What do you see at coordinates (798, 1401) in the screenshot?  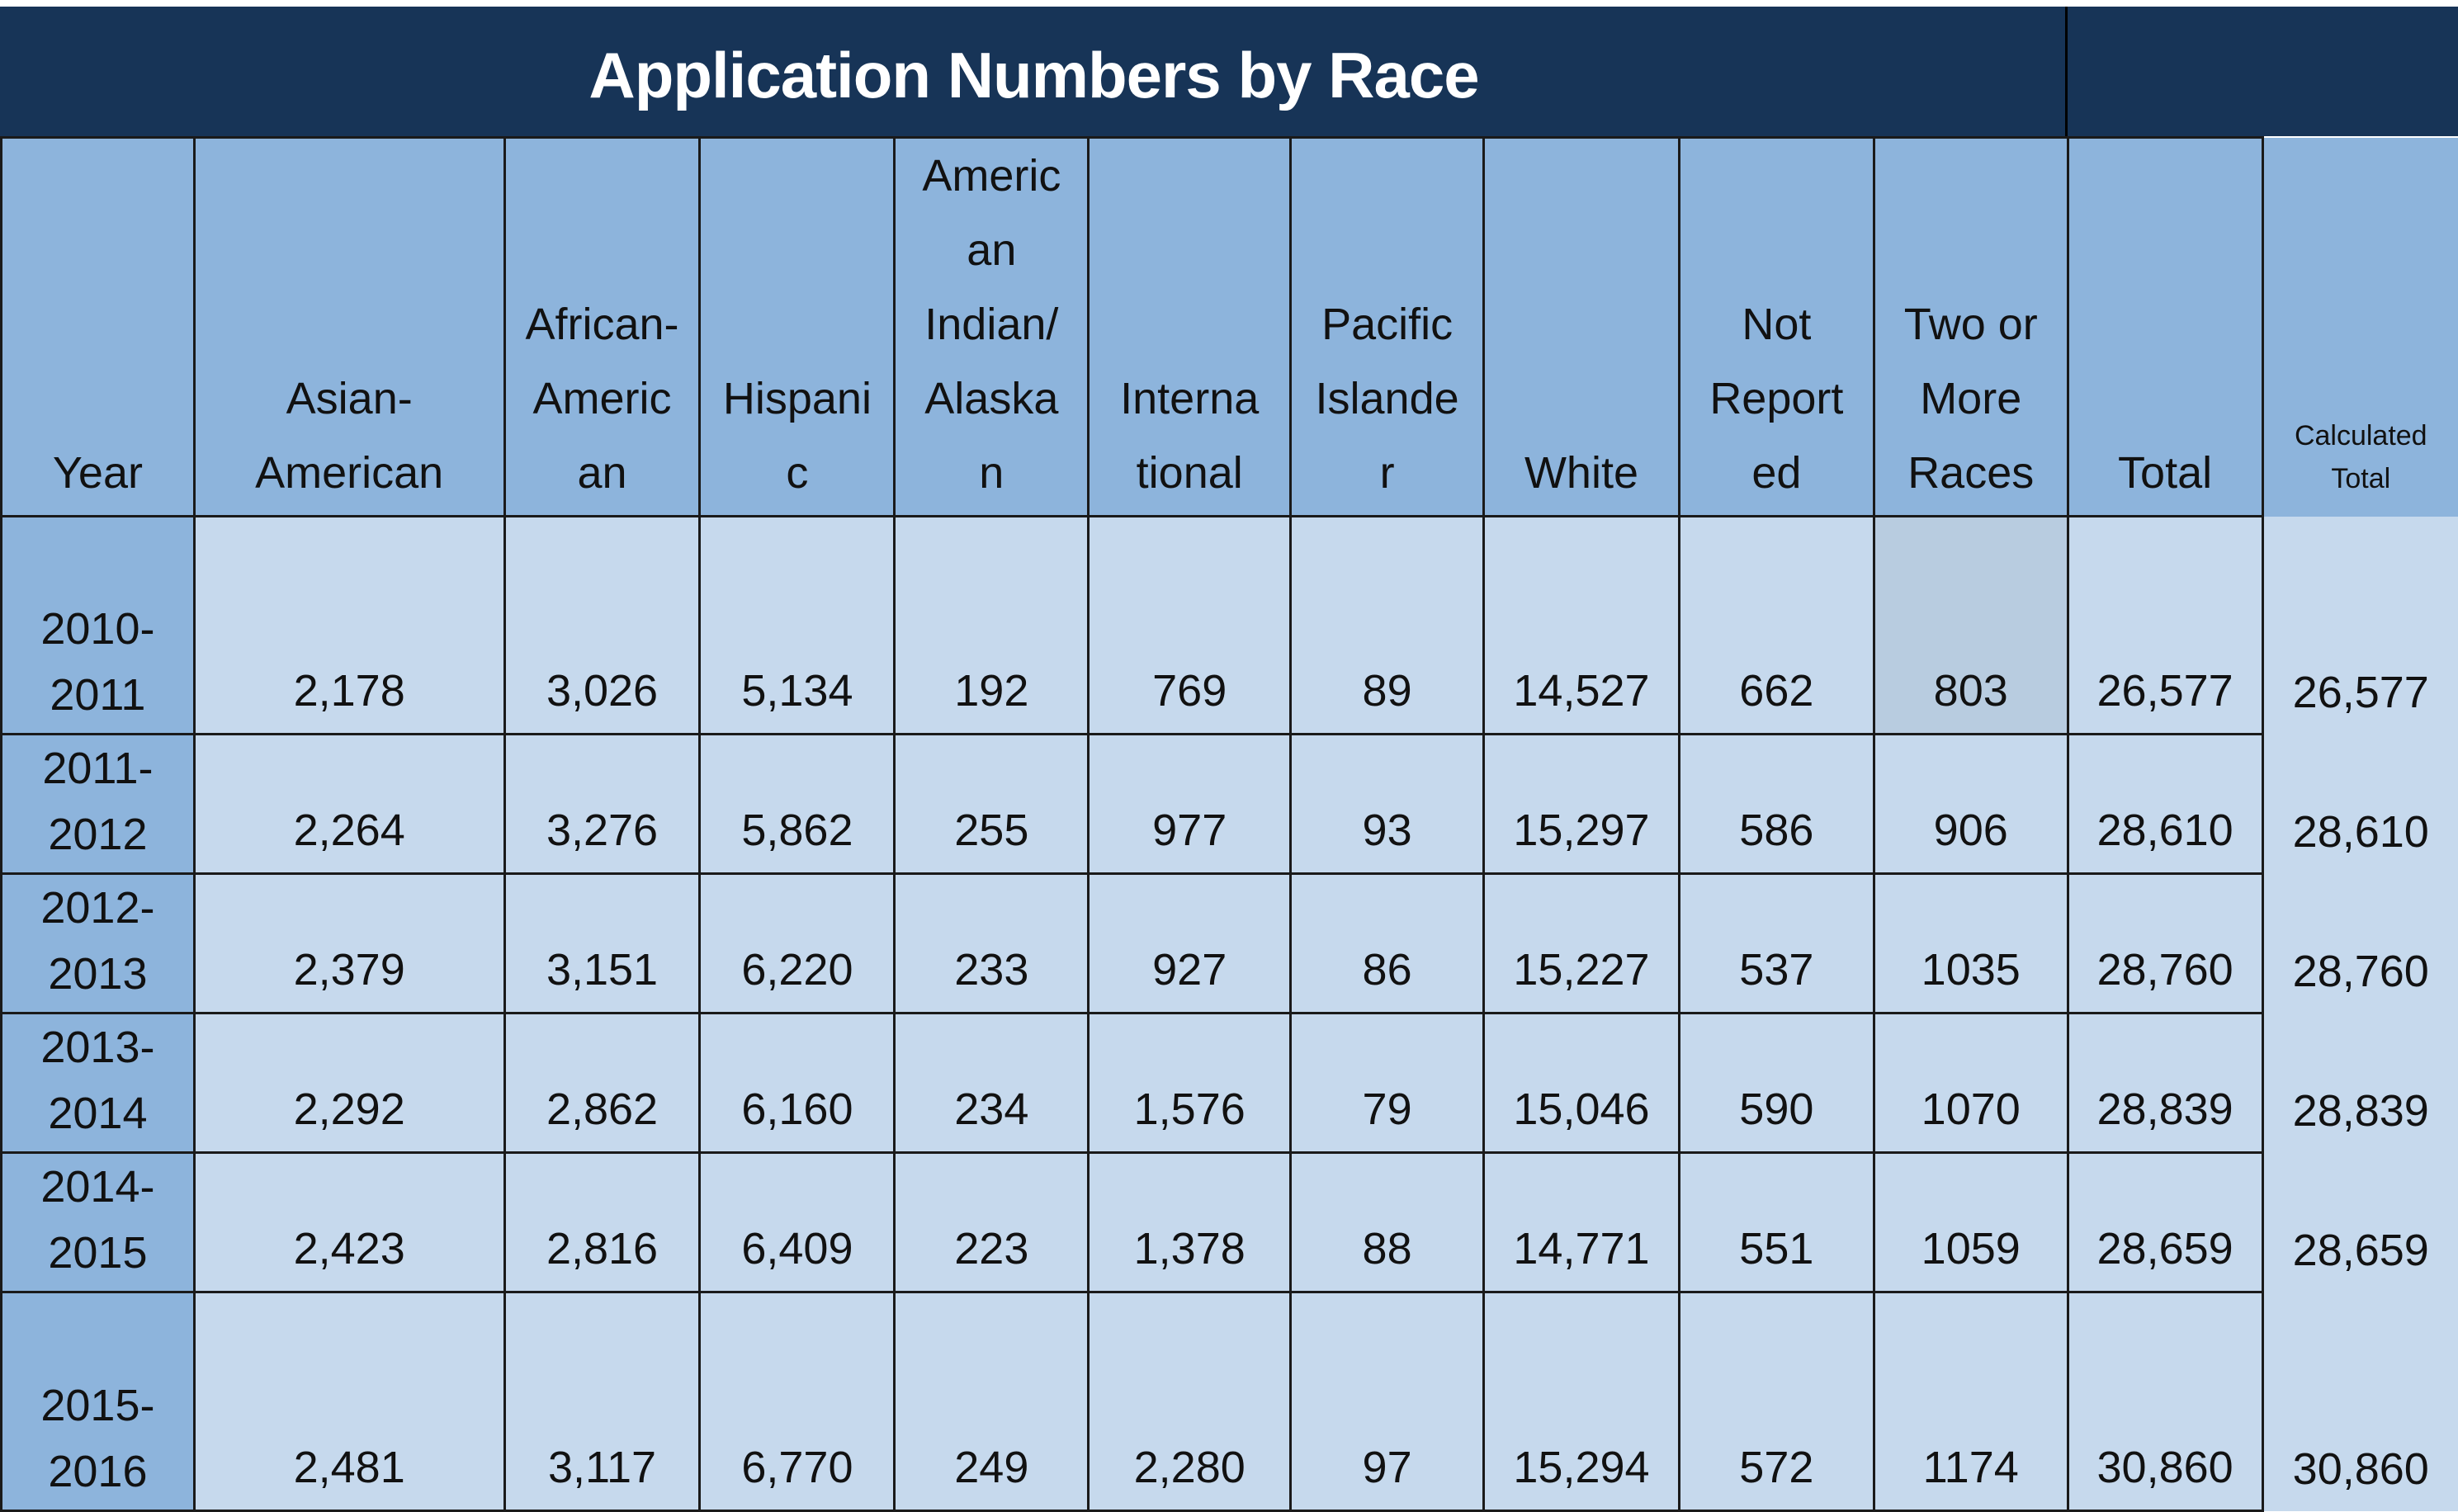 I see `data-cell: 6,770` at bounding box center [798, 1401].